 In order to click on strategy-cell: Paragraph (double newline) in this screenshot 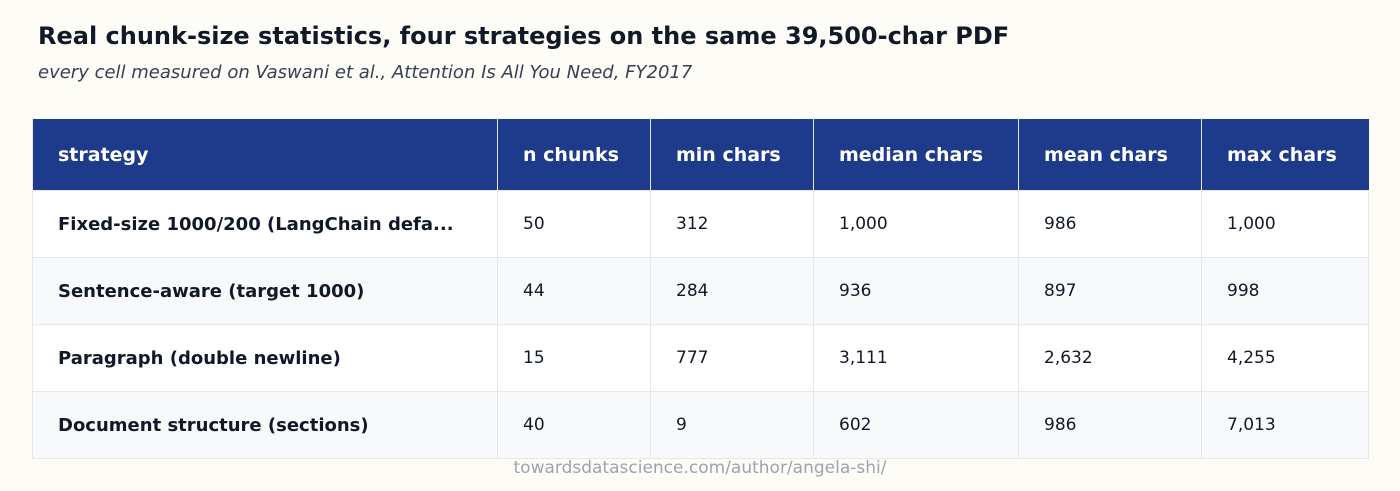, I will do `click(265, 358)`.